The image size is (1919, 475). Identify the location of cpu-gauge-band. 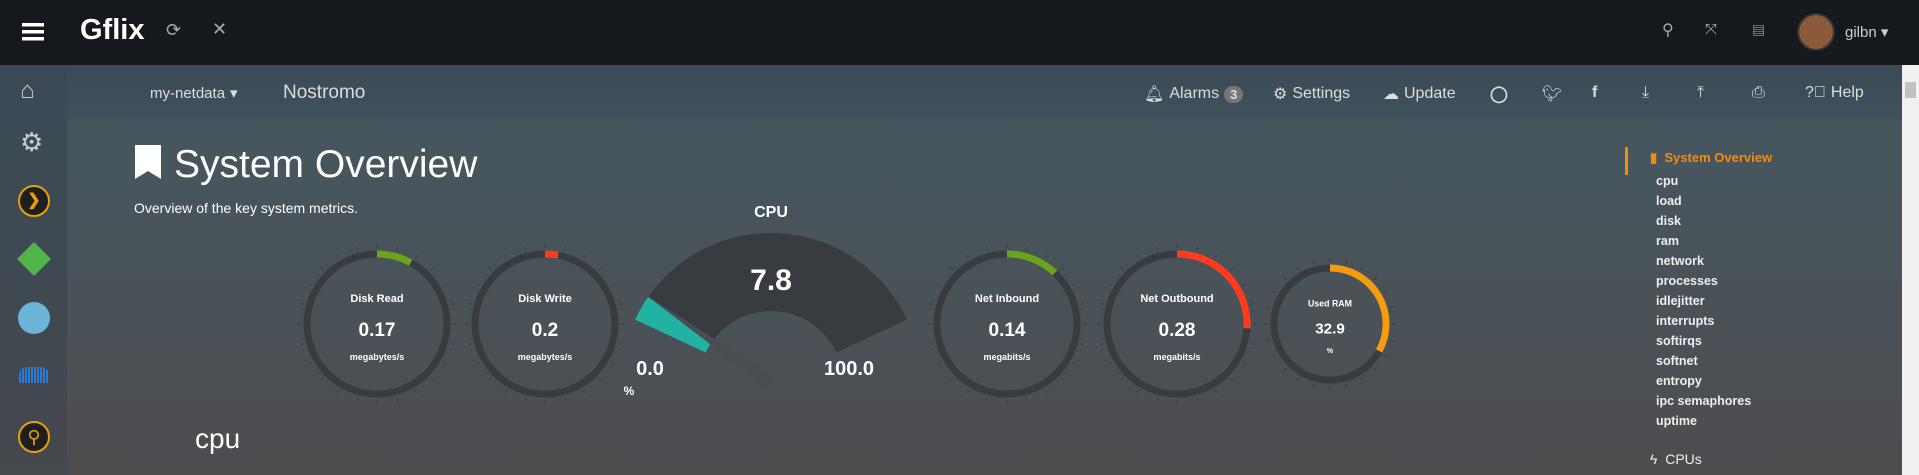
(771, 292).